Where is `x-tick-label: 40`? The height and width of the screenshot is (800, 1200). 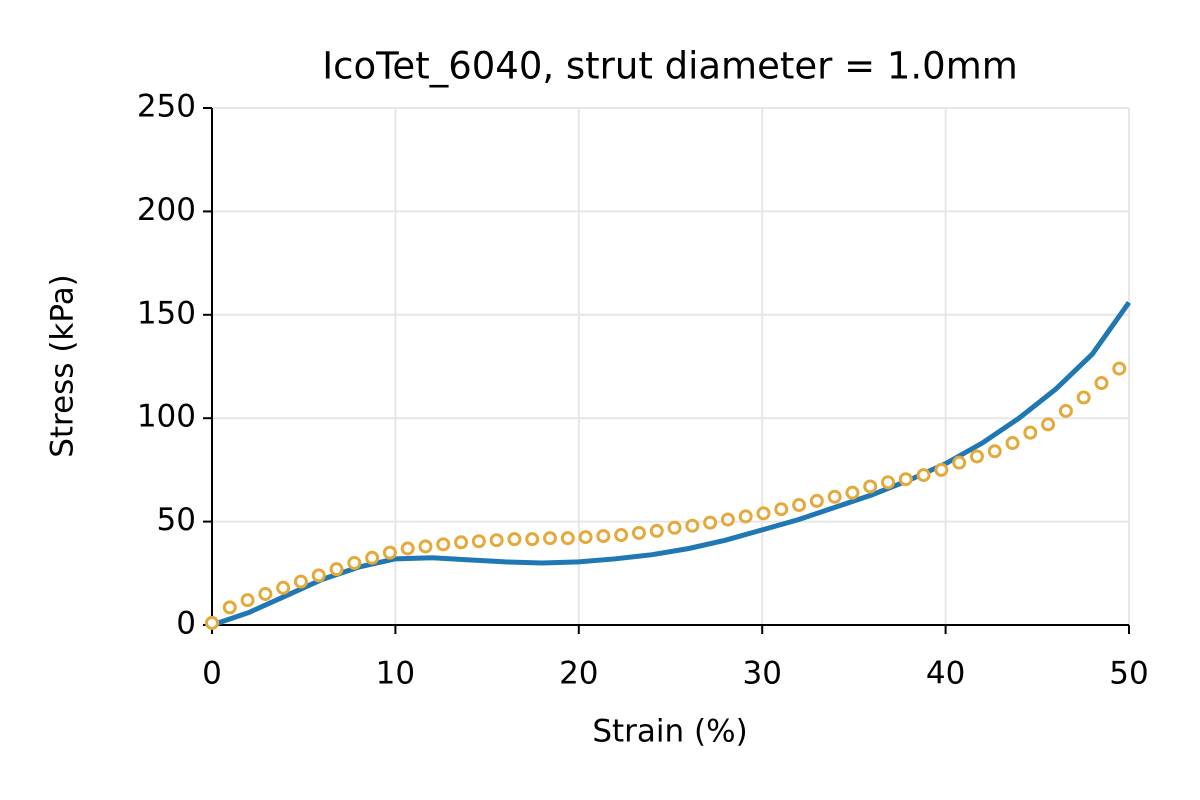
x-tick-label: 40 is located at coordinates (945, 674).